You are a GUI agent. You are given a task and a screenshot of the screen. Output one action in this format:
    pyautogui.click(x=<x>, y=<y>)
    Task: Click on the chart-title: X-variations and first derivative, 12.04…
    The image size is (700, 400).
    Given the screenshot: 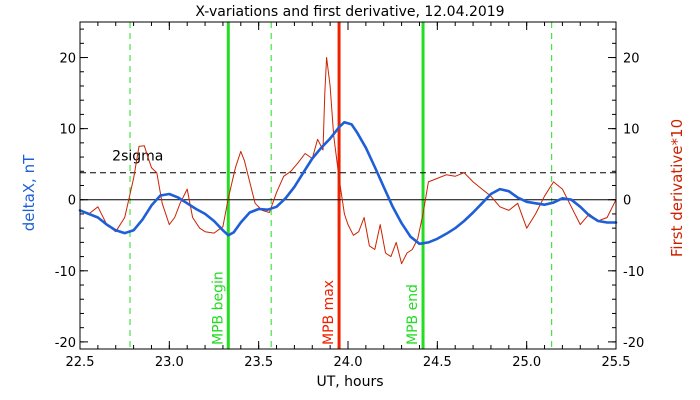 What is the action you would take?
    pyautogui.click(x=349, y=12)
    